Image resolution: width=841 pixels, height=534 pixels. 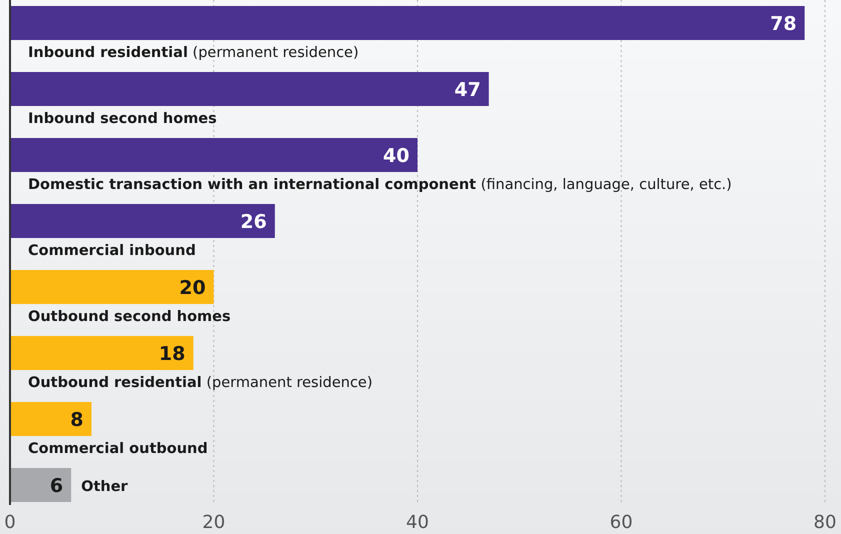 What do you see at coordinates (112, 251) in the screenshot?
I see `y-tick-label: Commercial inbound` at bounding box center [112, 251].